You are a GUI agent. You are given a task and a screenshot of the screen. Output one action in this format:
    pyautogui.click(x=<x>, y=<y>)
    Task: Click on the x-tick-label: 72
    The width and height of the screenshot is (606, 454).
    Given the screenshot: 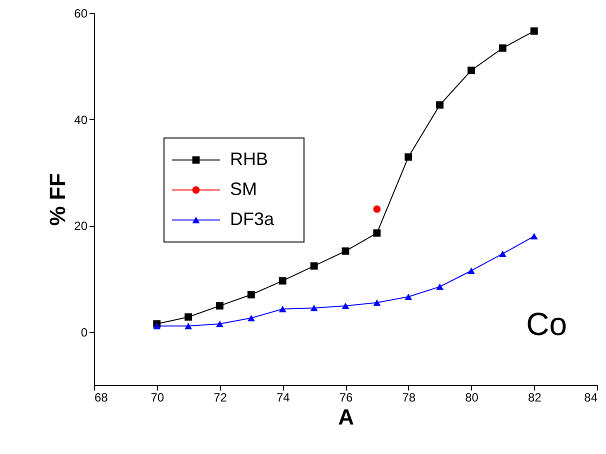 What is the action you would take?
    pyautogui.click(x=221, y=397)
    